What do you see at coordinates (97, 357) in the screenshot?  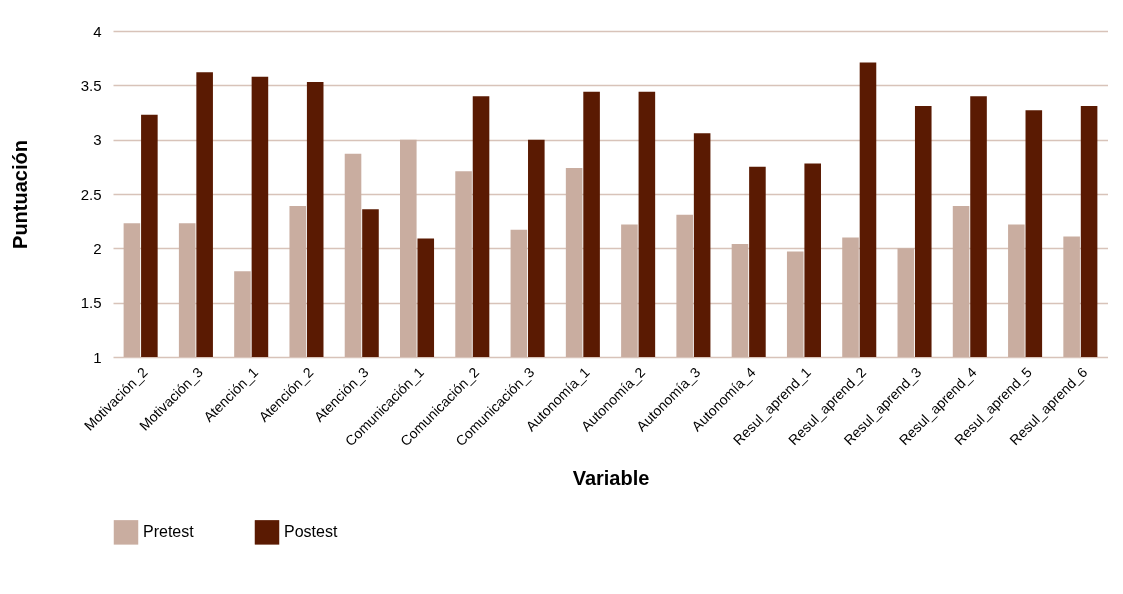 I see `y-tick-label: 1` at bounding box center [97, 357].